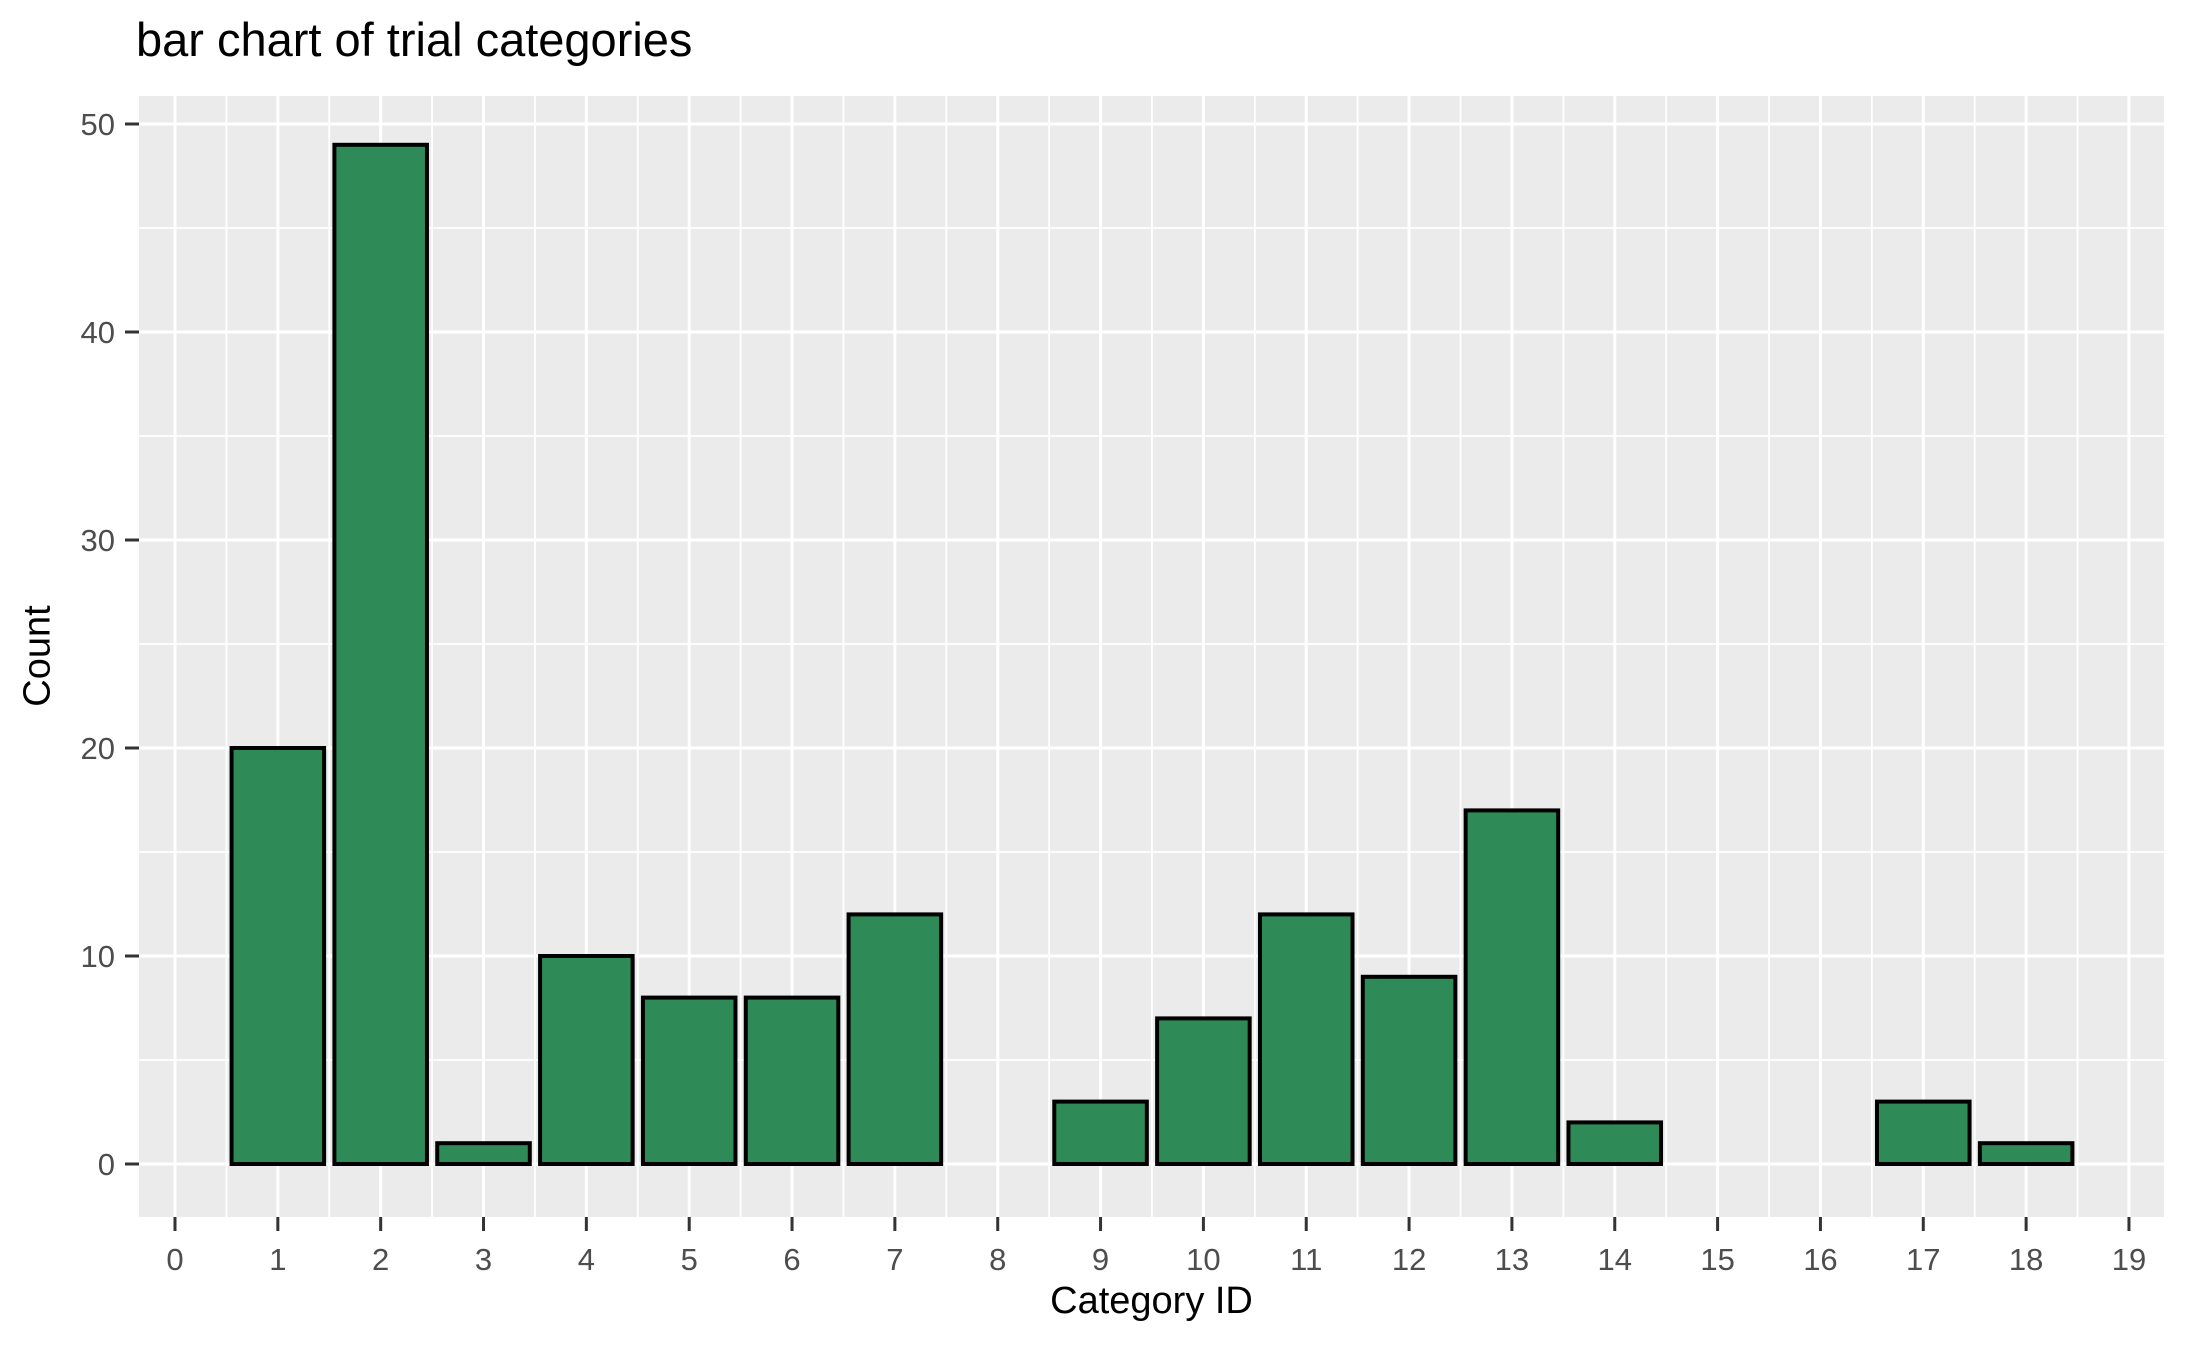  I want to click on x-tick-label: 15, so click(1717, 1259).